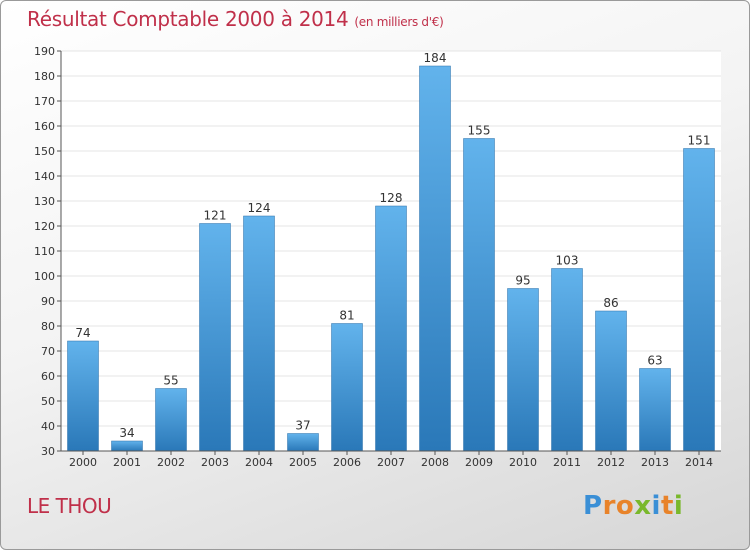 The width and height of the screenshot is (750, 550). What do you see at coordinates (127, 462) in the screenshot?
I see `x-tick-label-2001: 2001` at bounding box center [127, 462].